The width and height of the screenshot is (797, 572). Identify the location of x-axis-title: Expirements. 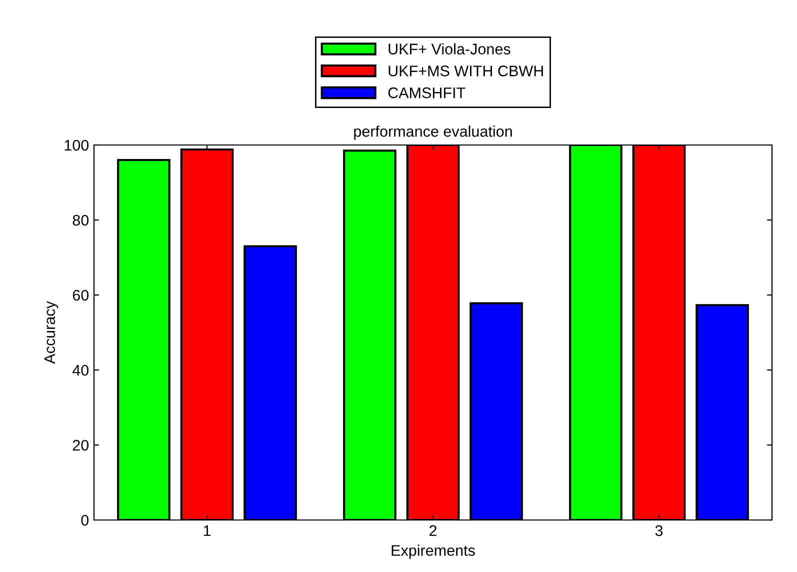
(433, 551).